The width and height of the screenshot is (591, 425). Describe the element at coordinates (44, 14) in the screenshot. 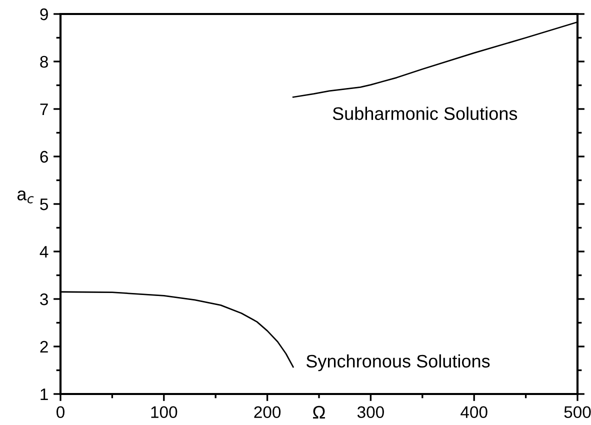

I see `y-tick-label: 9` at that location.